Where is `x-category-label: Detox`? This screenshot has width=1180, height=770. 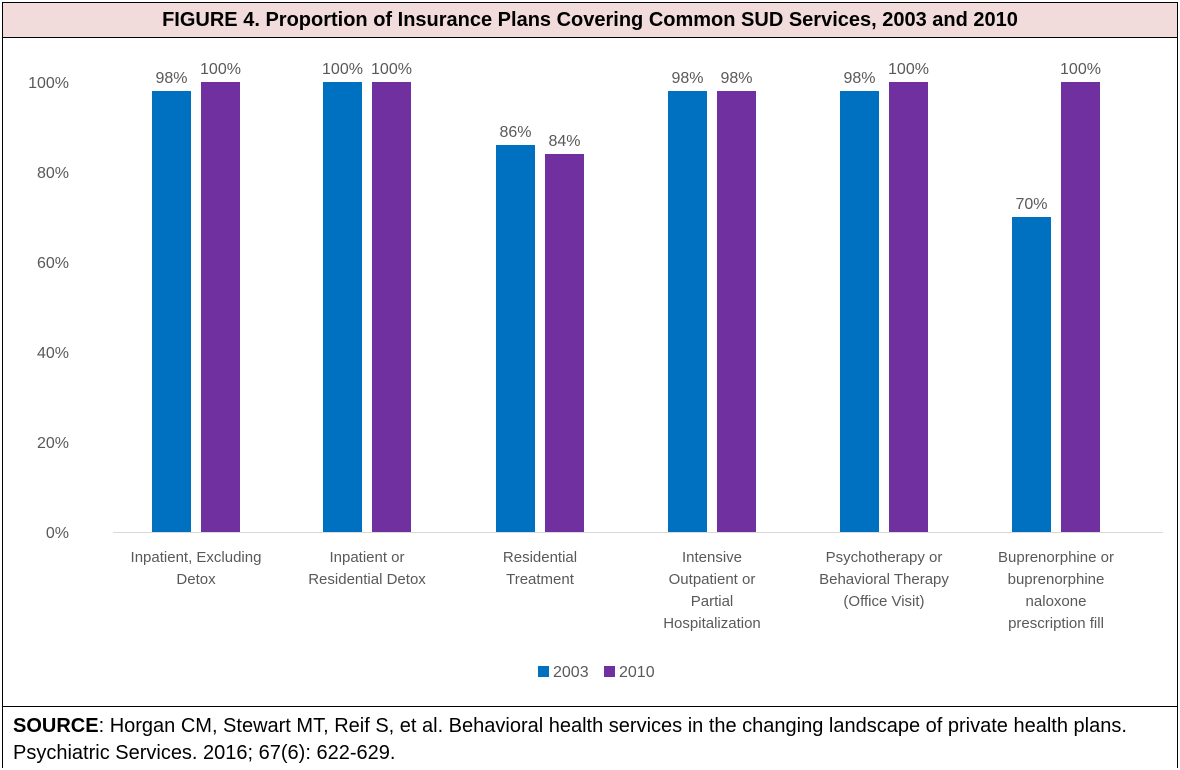 x-category-label: Detox is located at coordinates (196, 579).